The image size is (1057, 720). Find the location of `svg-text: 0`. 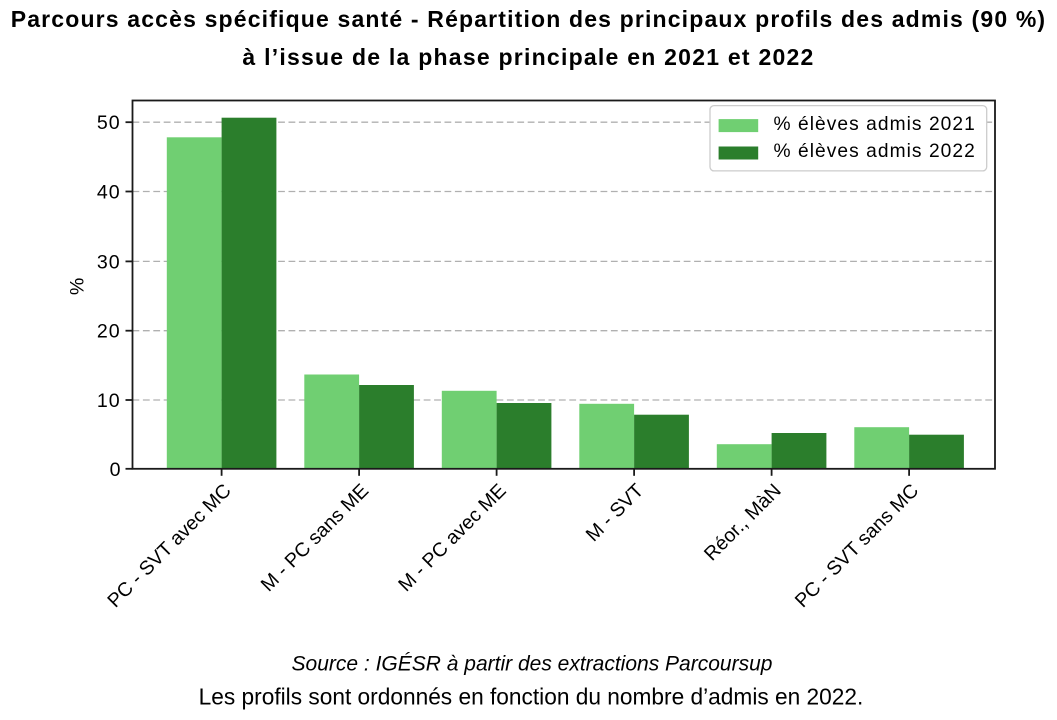

svg-text: 0 is located at coordinates (116, 470).